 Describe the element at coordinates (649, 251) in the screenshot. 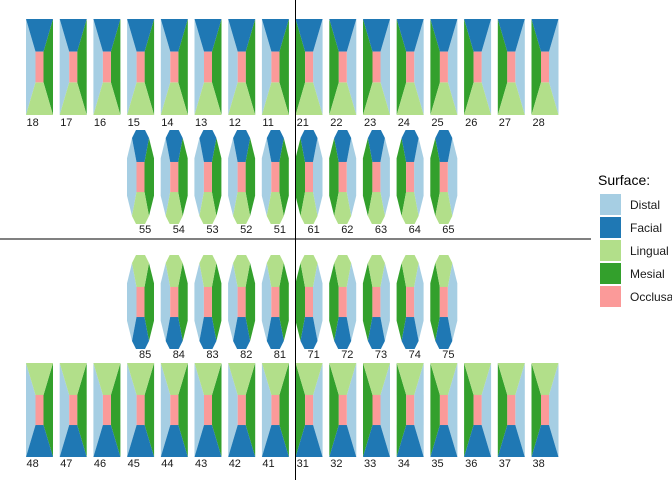

I see `legend-label: Lingual` at that location.